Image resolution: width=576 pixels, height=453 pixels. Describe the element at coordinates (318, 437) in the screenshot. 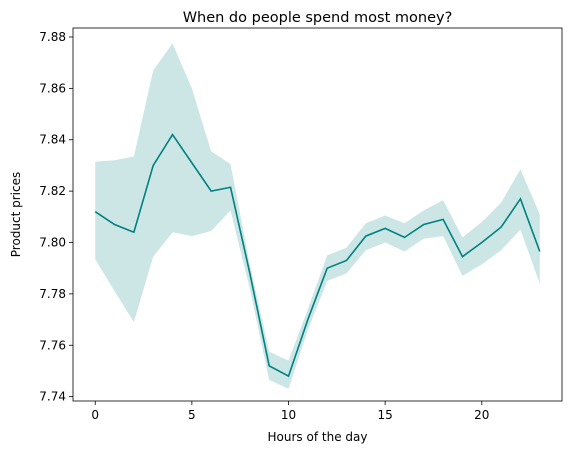

I see `x-axis-label: Hours of the day` at that location.